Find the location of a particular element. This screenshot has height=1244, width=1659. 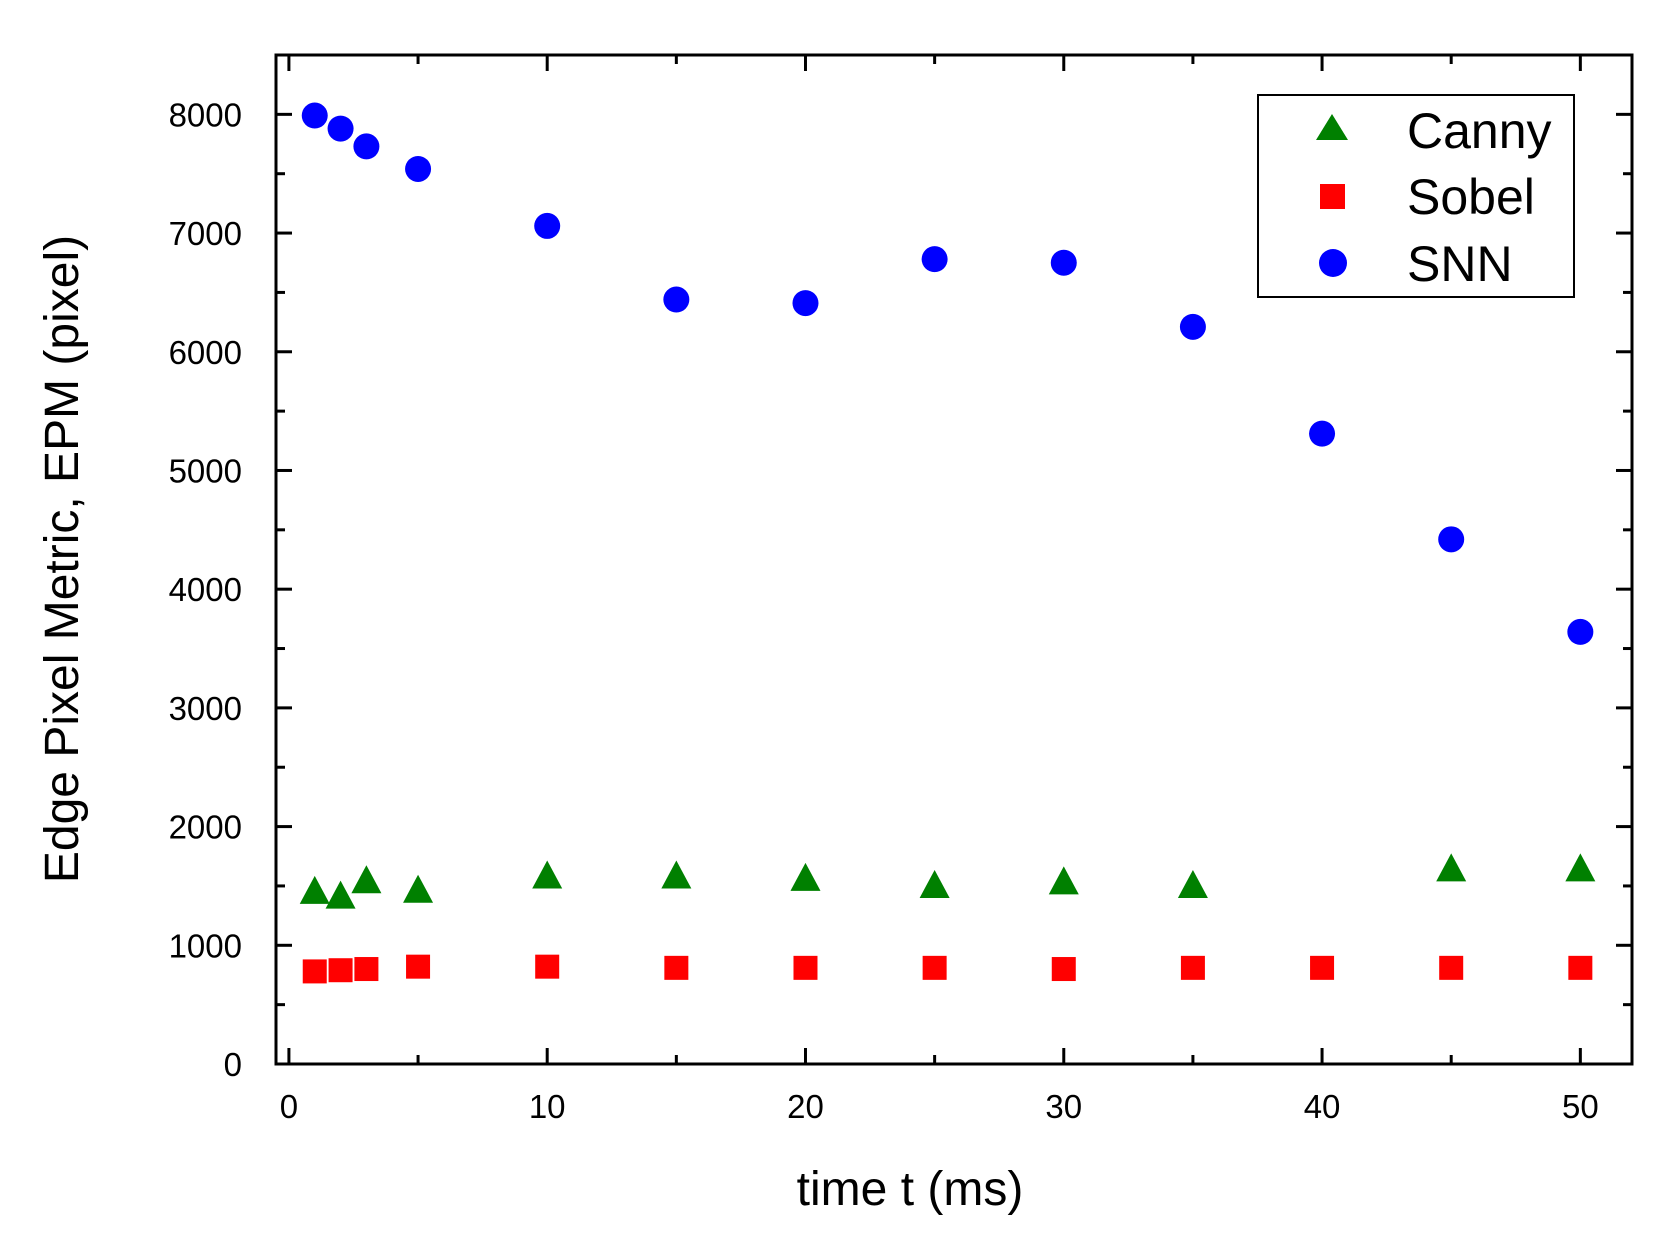

legend-marker-sobel is located at coordinates (1332, 196).